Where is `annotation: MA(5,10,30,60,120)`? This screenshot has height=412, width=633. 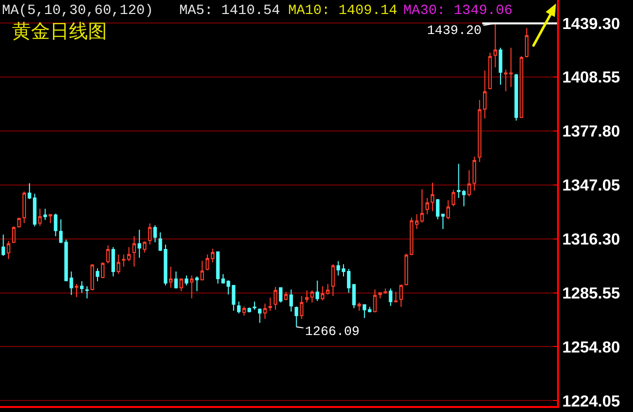
annotation: MA(5,10,30,60,120) is located at coordinates (78, 11).